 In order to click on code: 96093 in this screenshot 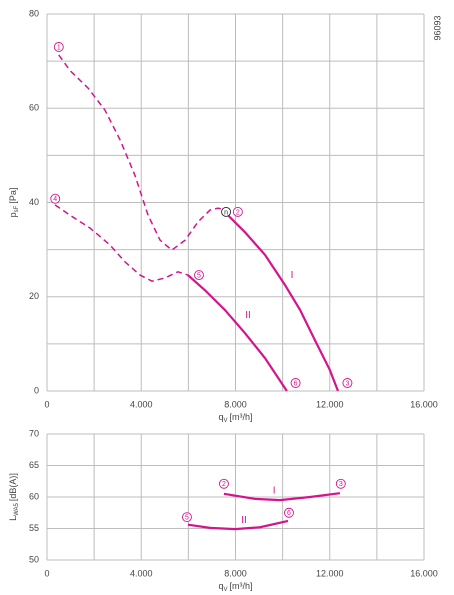, I will do `click(437, 27)`.